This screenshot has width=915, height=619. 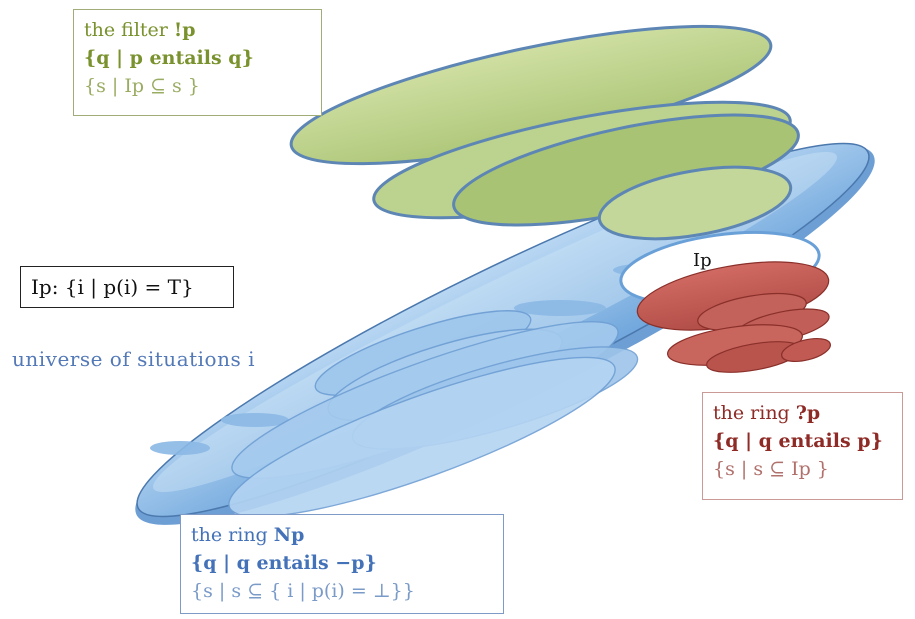 What do you see at coordinates (232, 535) in the screenshot?
I see `ring-np-title-prefix: the ring` at bounding box center [232, 535].